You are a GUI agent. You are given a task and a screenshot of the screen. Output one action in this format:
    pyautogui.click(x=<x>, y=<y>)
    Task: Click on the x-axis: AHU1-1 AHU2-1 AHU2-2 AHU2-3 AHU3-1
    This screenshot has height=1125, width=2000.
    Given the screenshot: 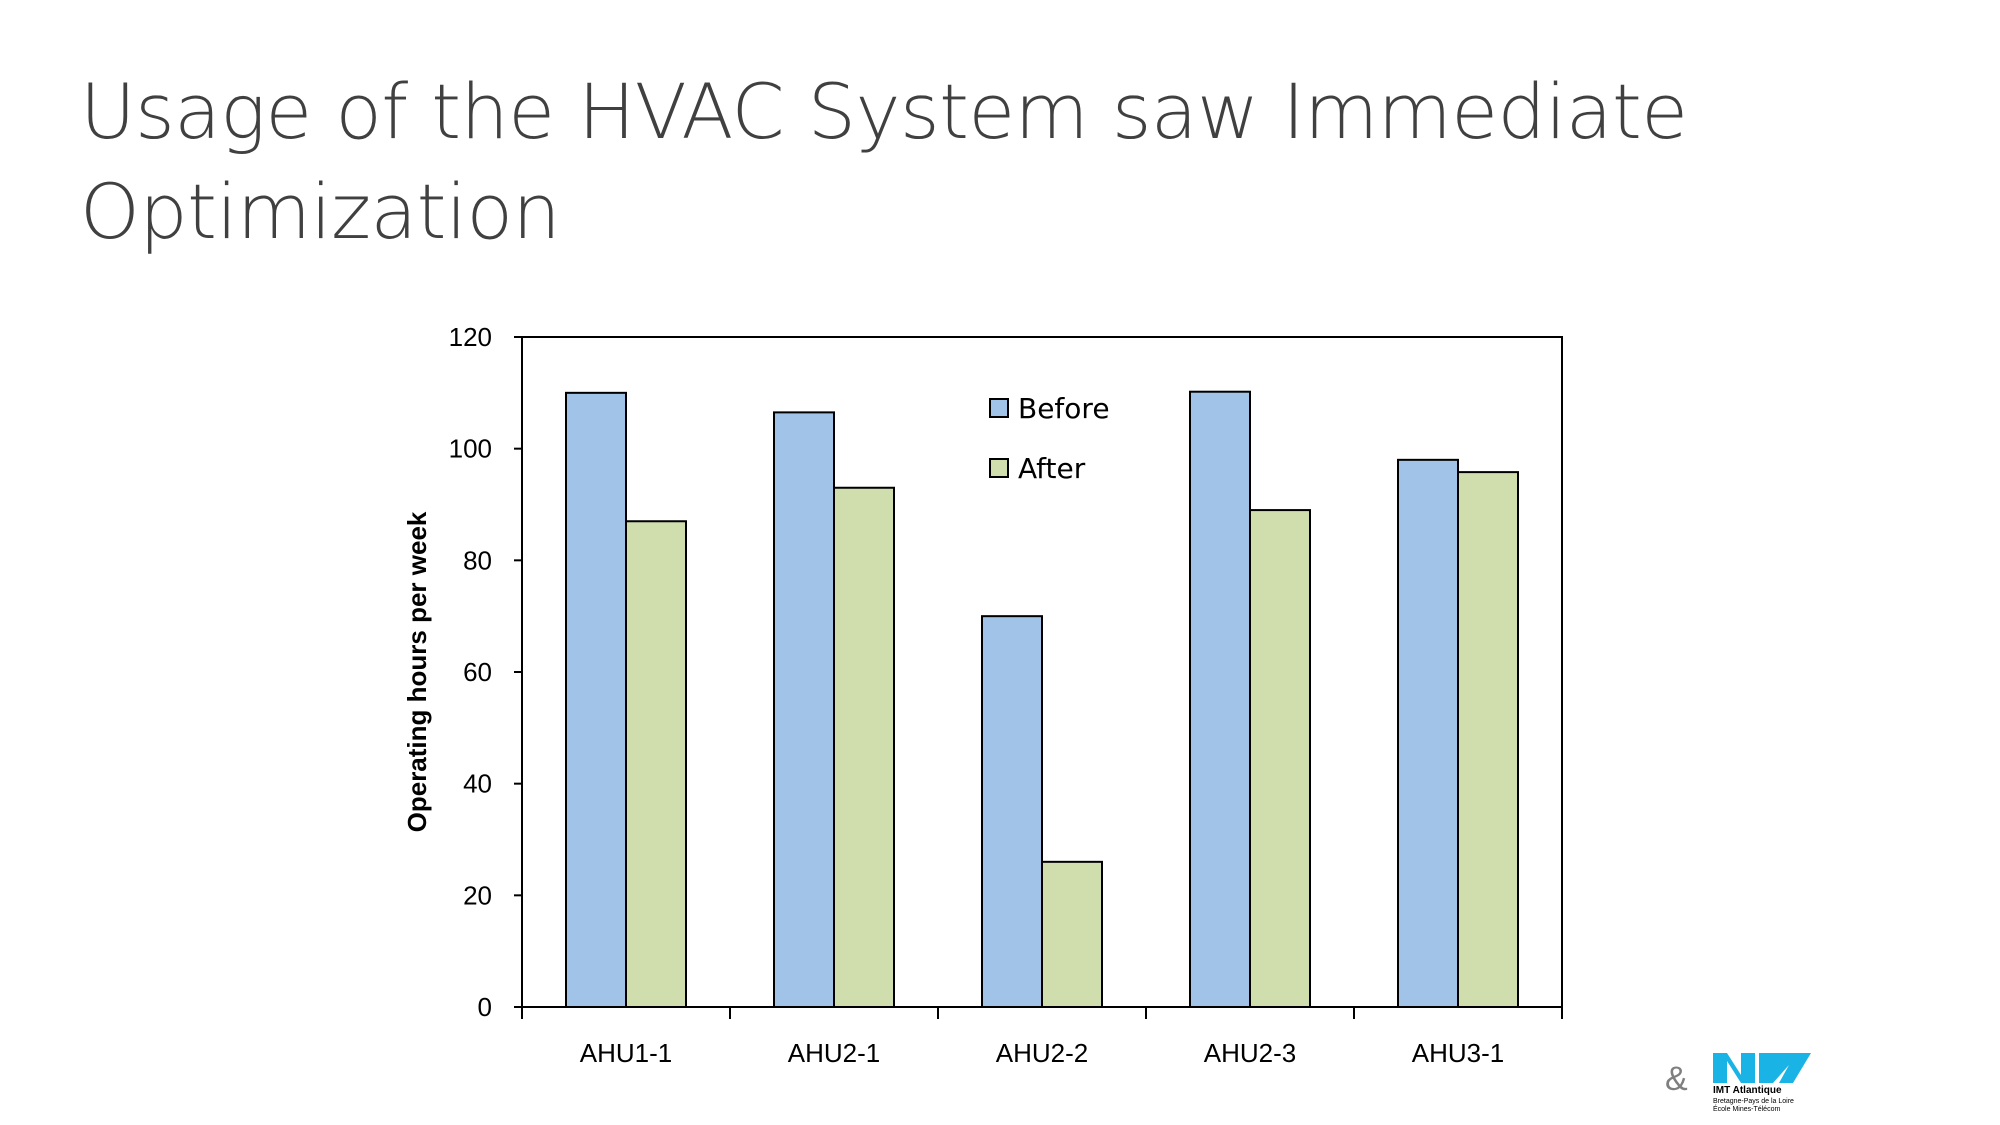 What is the action you would take?
    pyautogui.click(x=1042, y=1037)
    